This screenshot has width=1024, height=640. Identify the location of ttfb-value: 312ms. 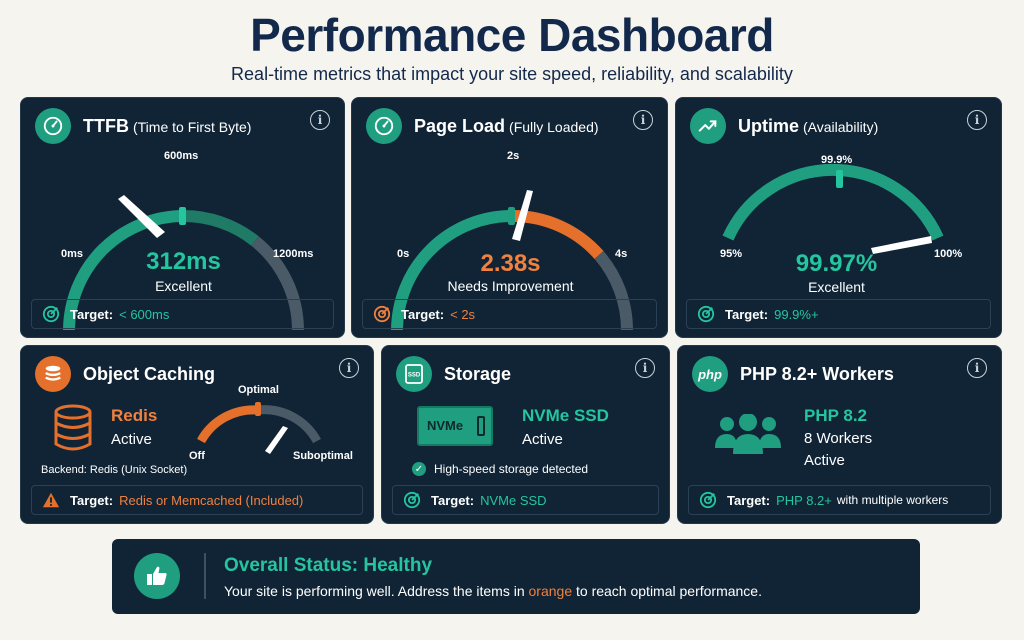
(183, 261).